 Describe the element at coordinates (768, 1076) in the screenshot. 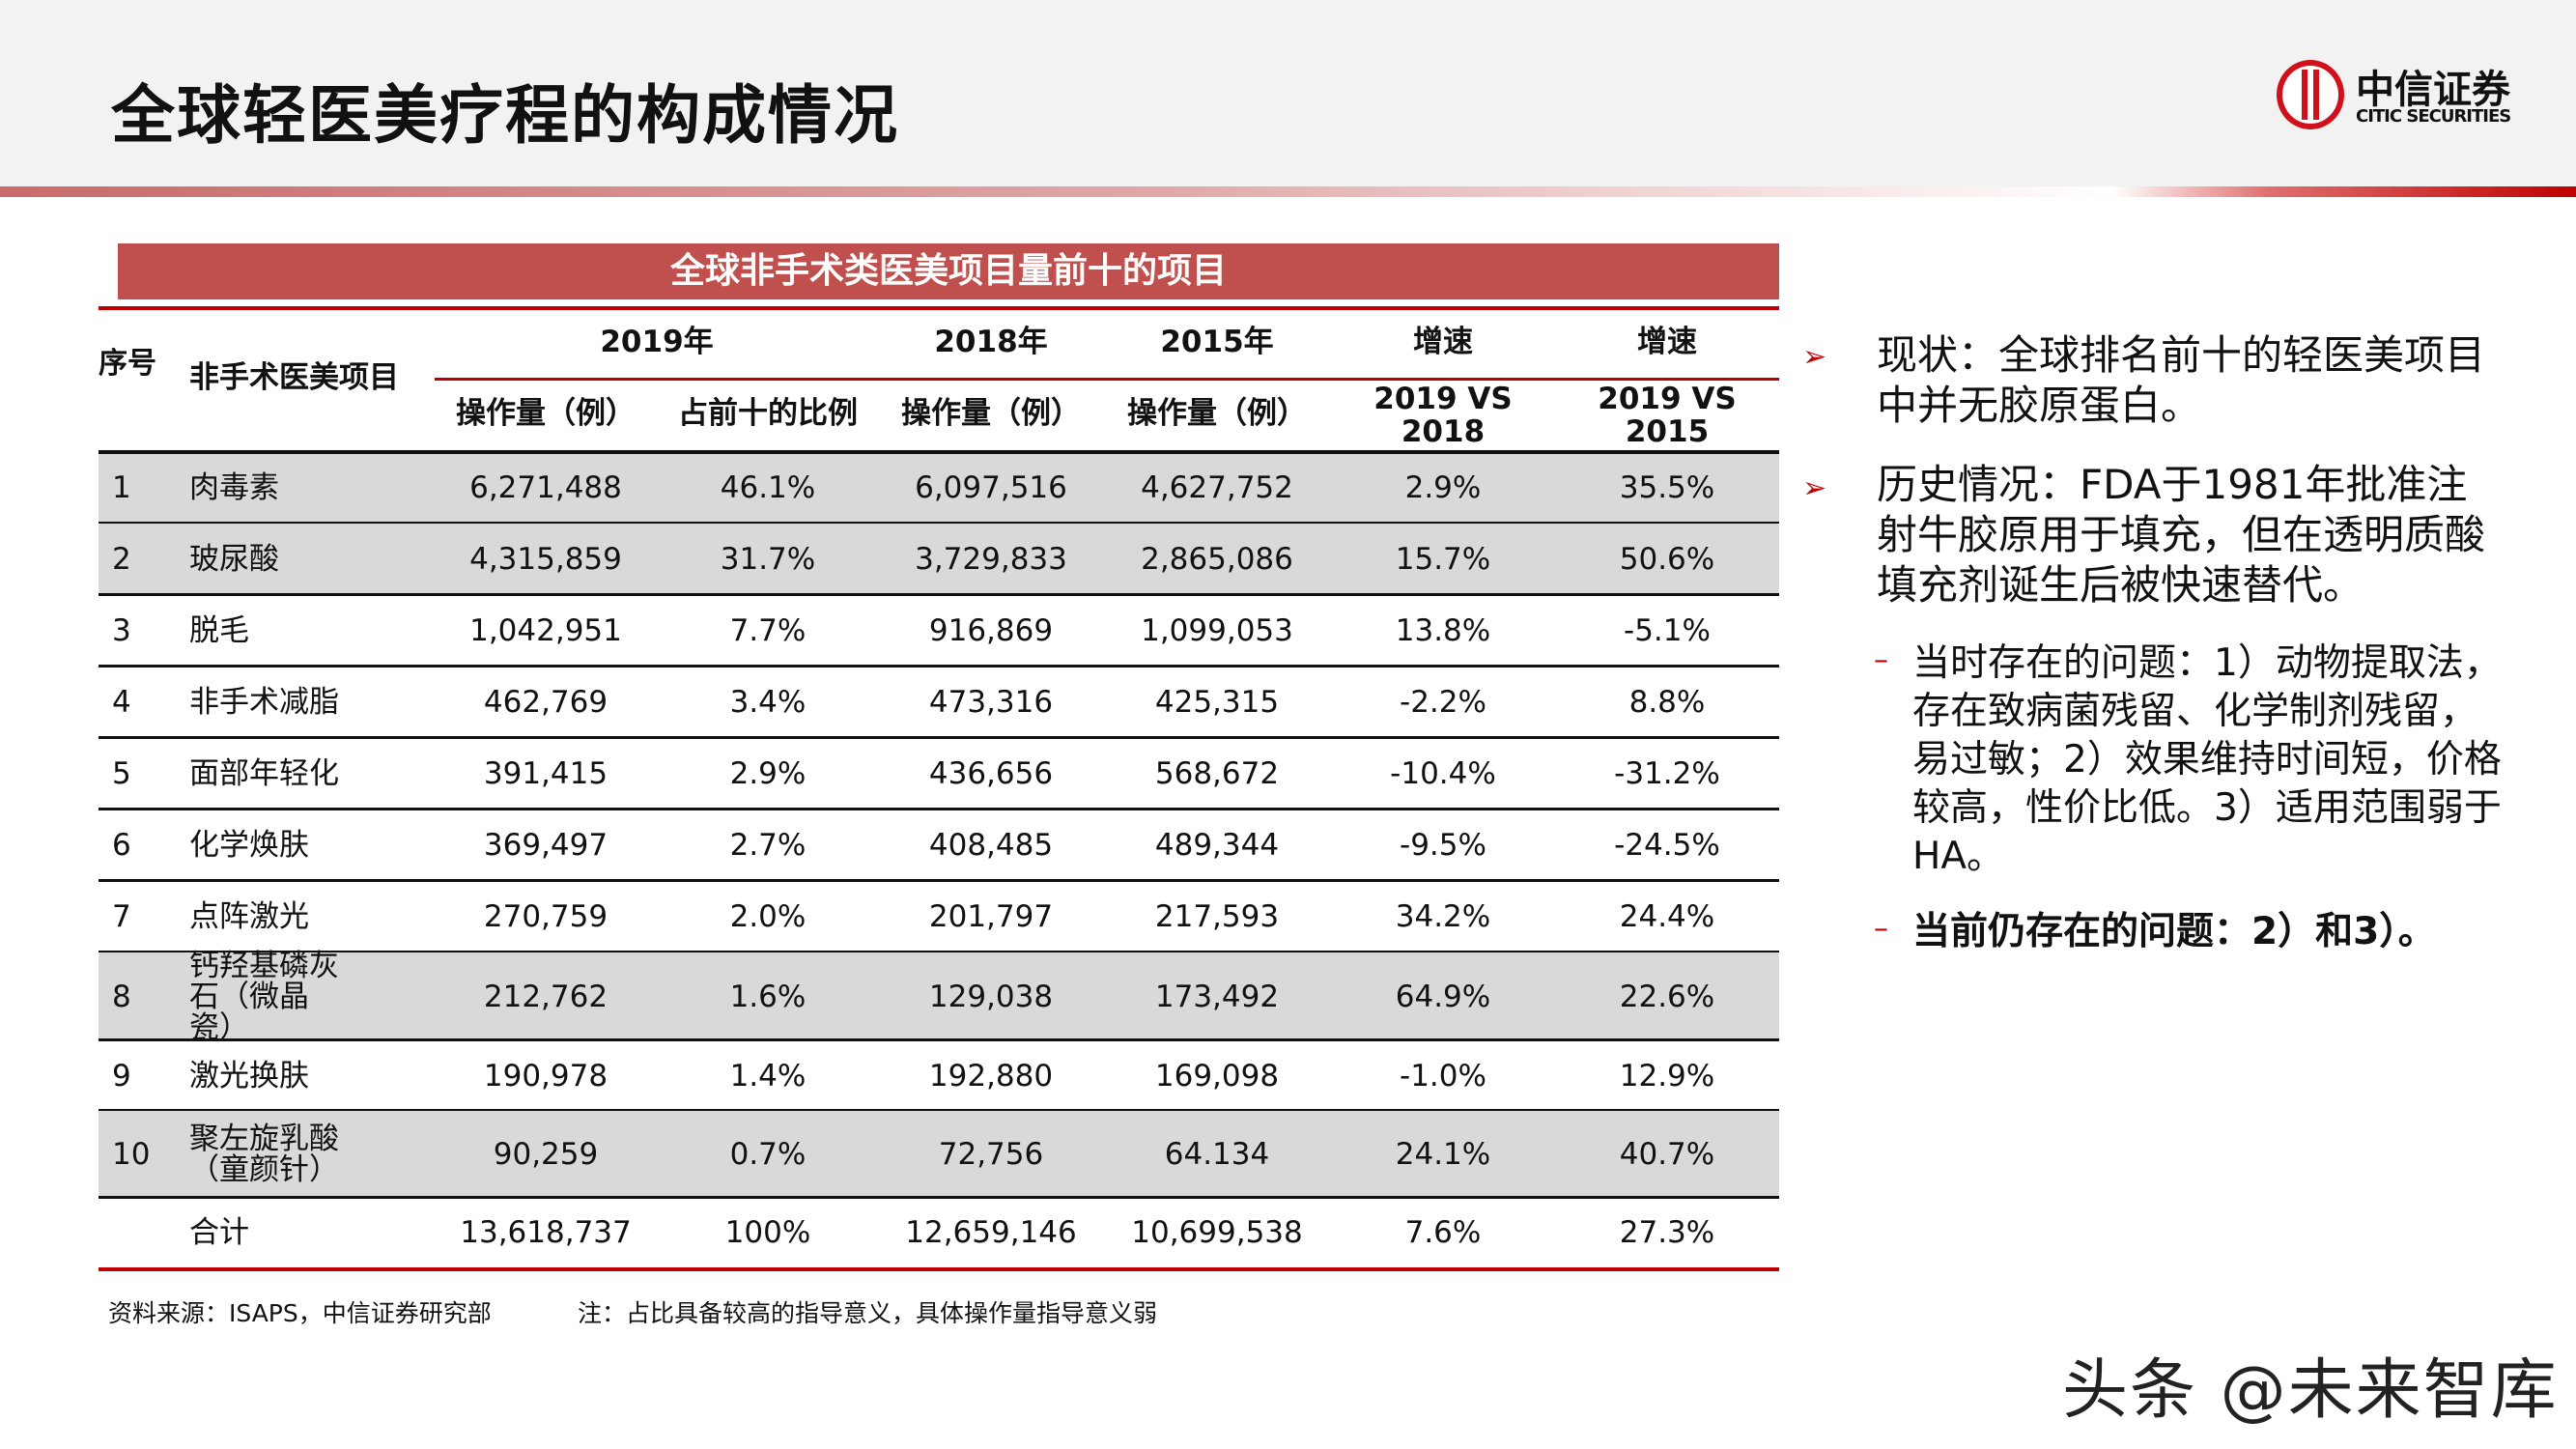

I see `cell-share-2019: 1.4%` at that location.